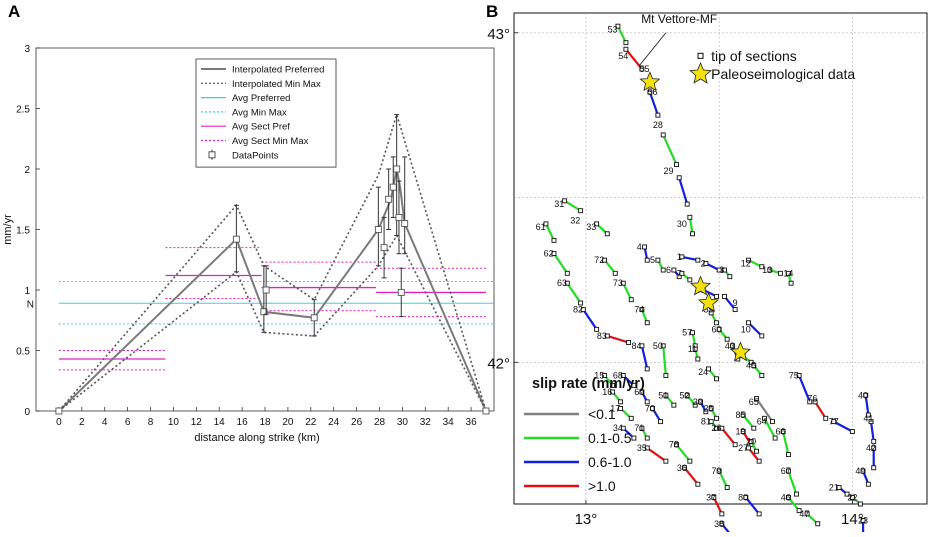 The height and width of the screenshot is (537, 941). What do you see at coordinates (602, 486) in the screenshot?
I see `rate-legend-label: >1.0` at bounding box center [602, 486].